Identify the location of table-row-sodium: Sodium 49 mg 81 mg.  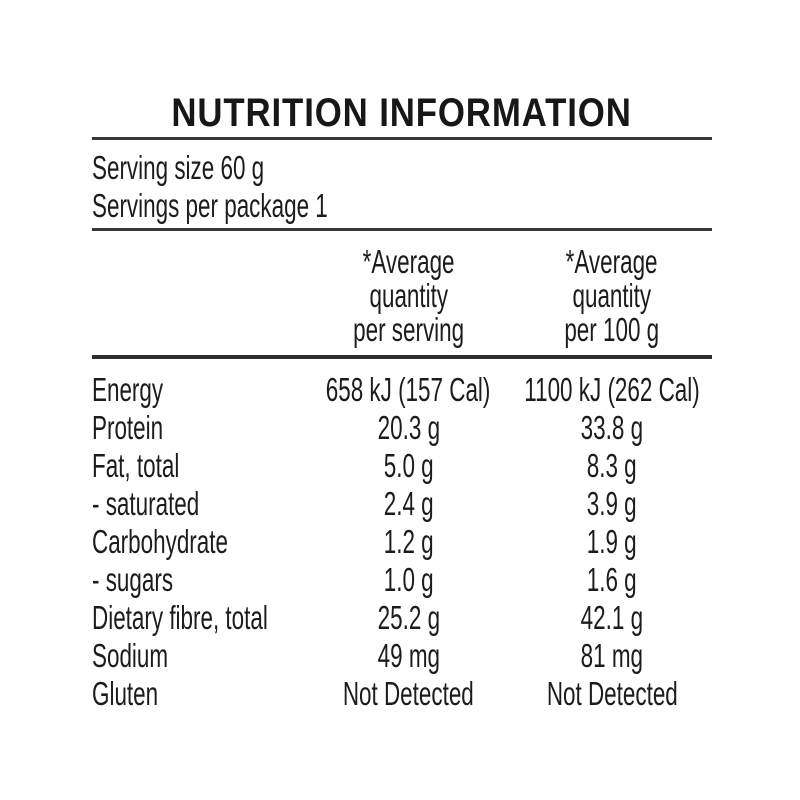
(402, 656).